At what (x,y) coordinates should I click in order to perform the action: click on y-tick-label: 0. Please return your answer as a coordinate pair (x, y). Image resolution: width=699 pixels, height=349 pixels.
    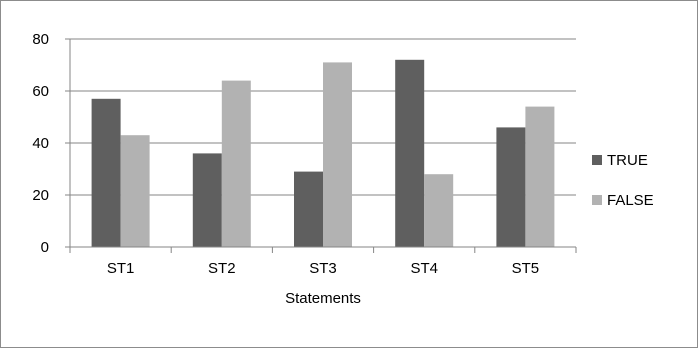
    Looking at the image, I should click on (45, 247).